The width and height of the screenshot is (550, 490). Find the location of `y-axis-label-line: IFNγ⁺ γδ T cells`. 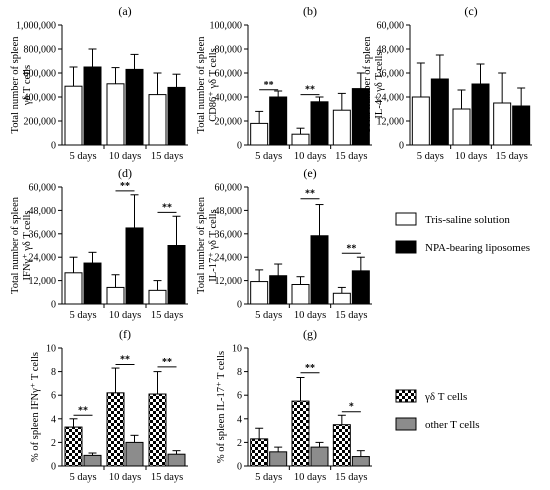

y-axis-label-line: IFNγ⁺ γδ T cells is located at coordinates (27, 245).